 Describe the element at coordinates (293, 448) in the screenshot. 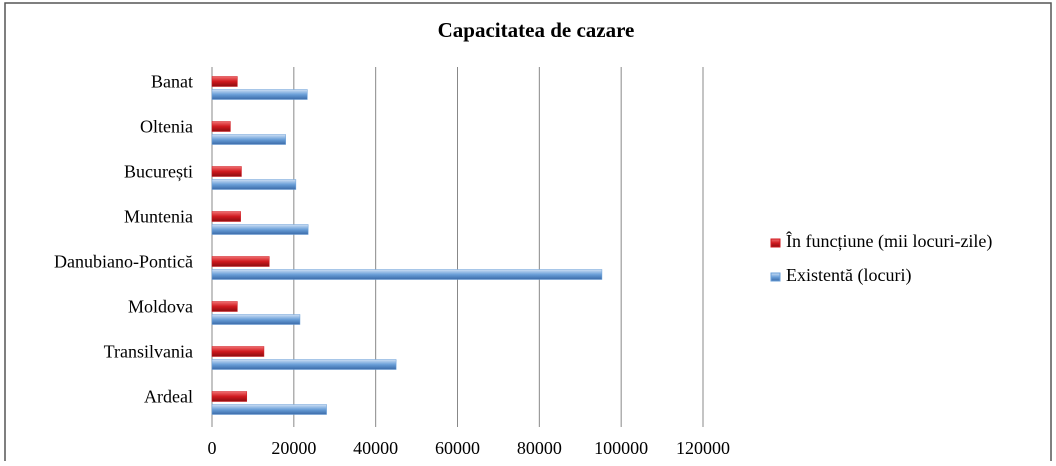

I see `x-tick-label: 20000` at that location.